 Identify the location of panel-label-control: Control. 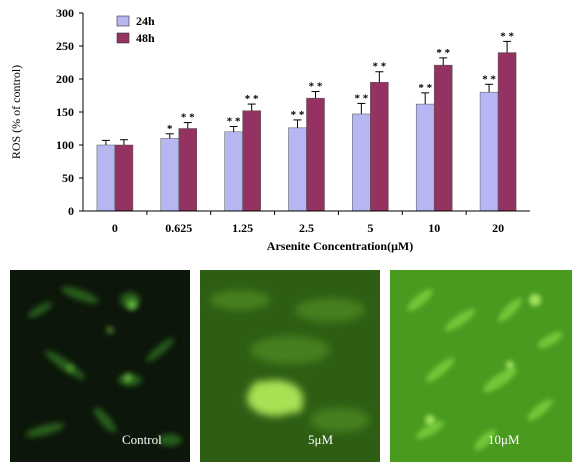
(142, 439).